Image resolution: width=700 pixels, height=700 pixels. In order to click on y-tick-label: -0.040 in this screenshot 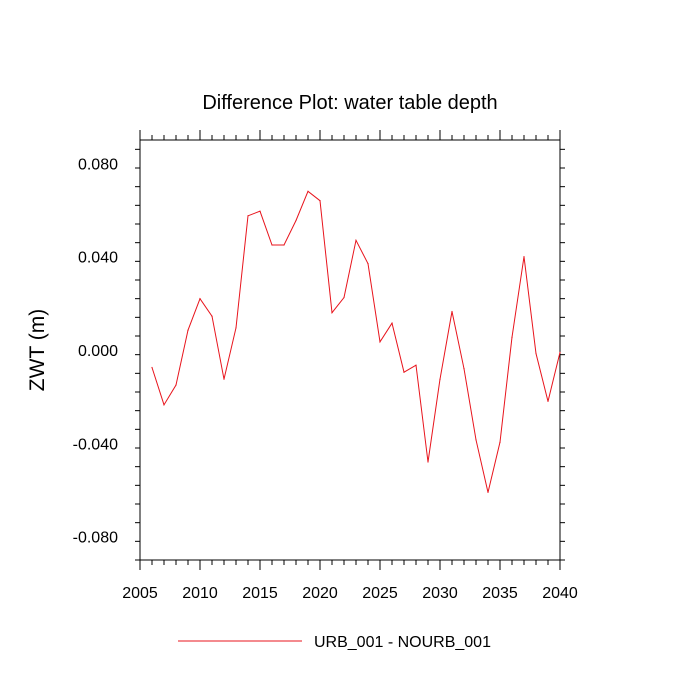, I will do `click(95, 444)`.